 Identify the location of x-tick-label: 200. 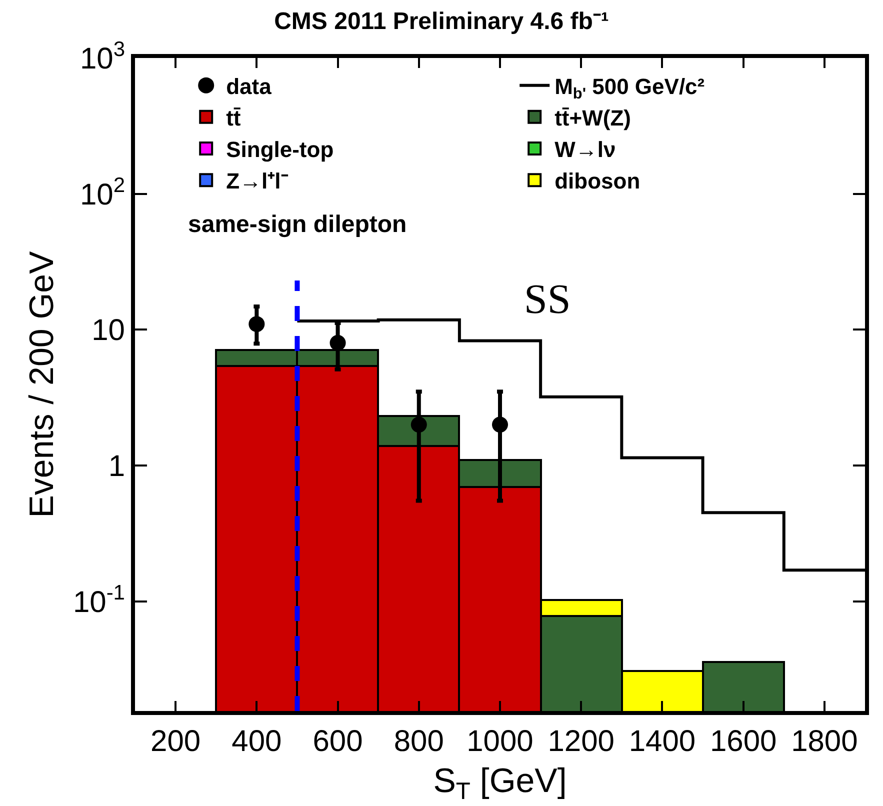
(175, 741).